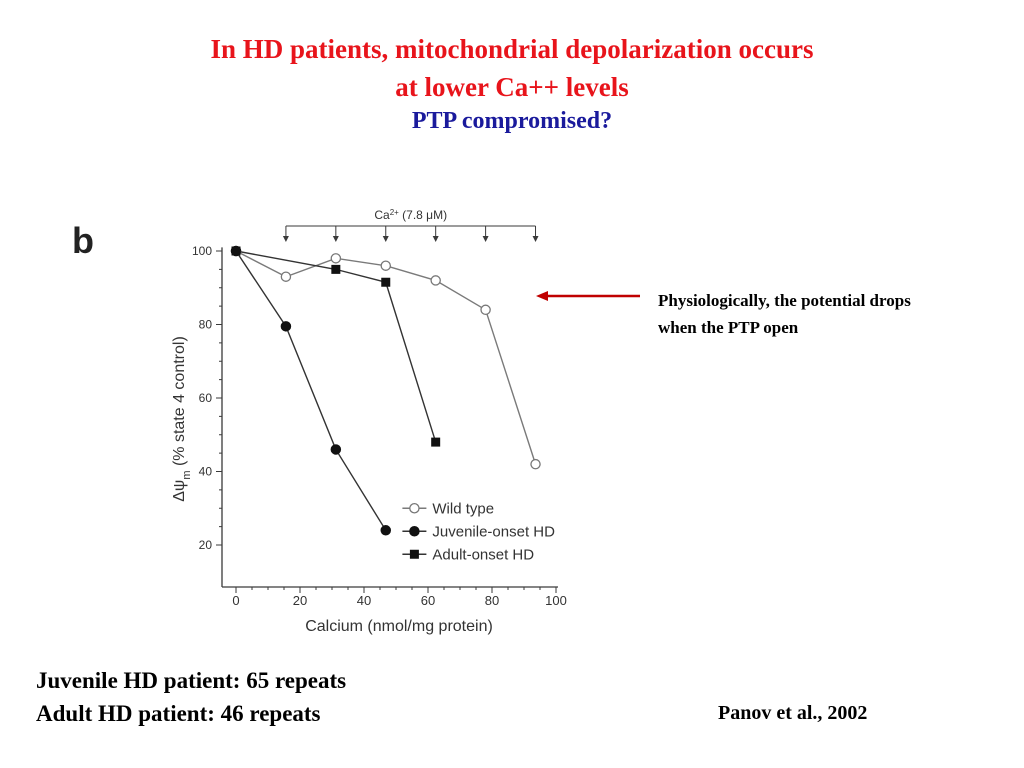  What do you see at coordinates (512, 87) in the screenshot?
I see `title-line-2: at lower Ca++ levels` at bounding box center [512, 87].